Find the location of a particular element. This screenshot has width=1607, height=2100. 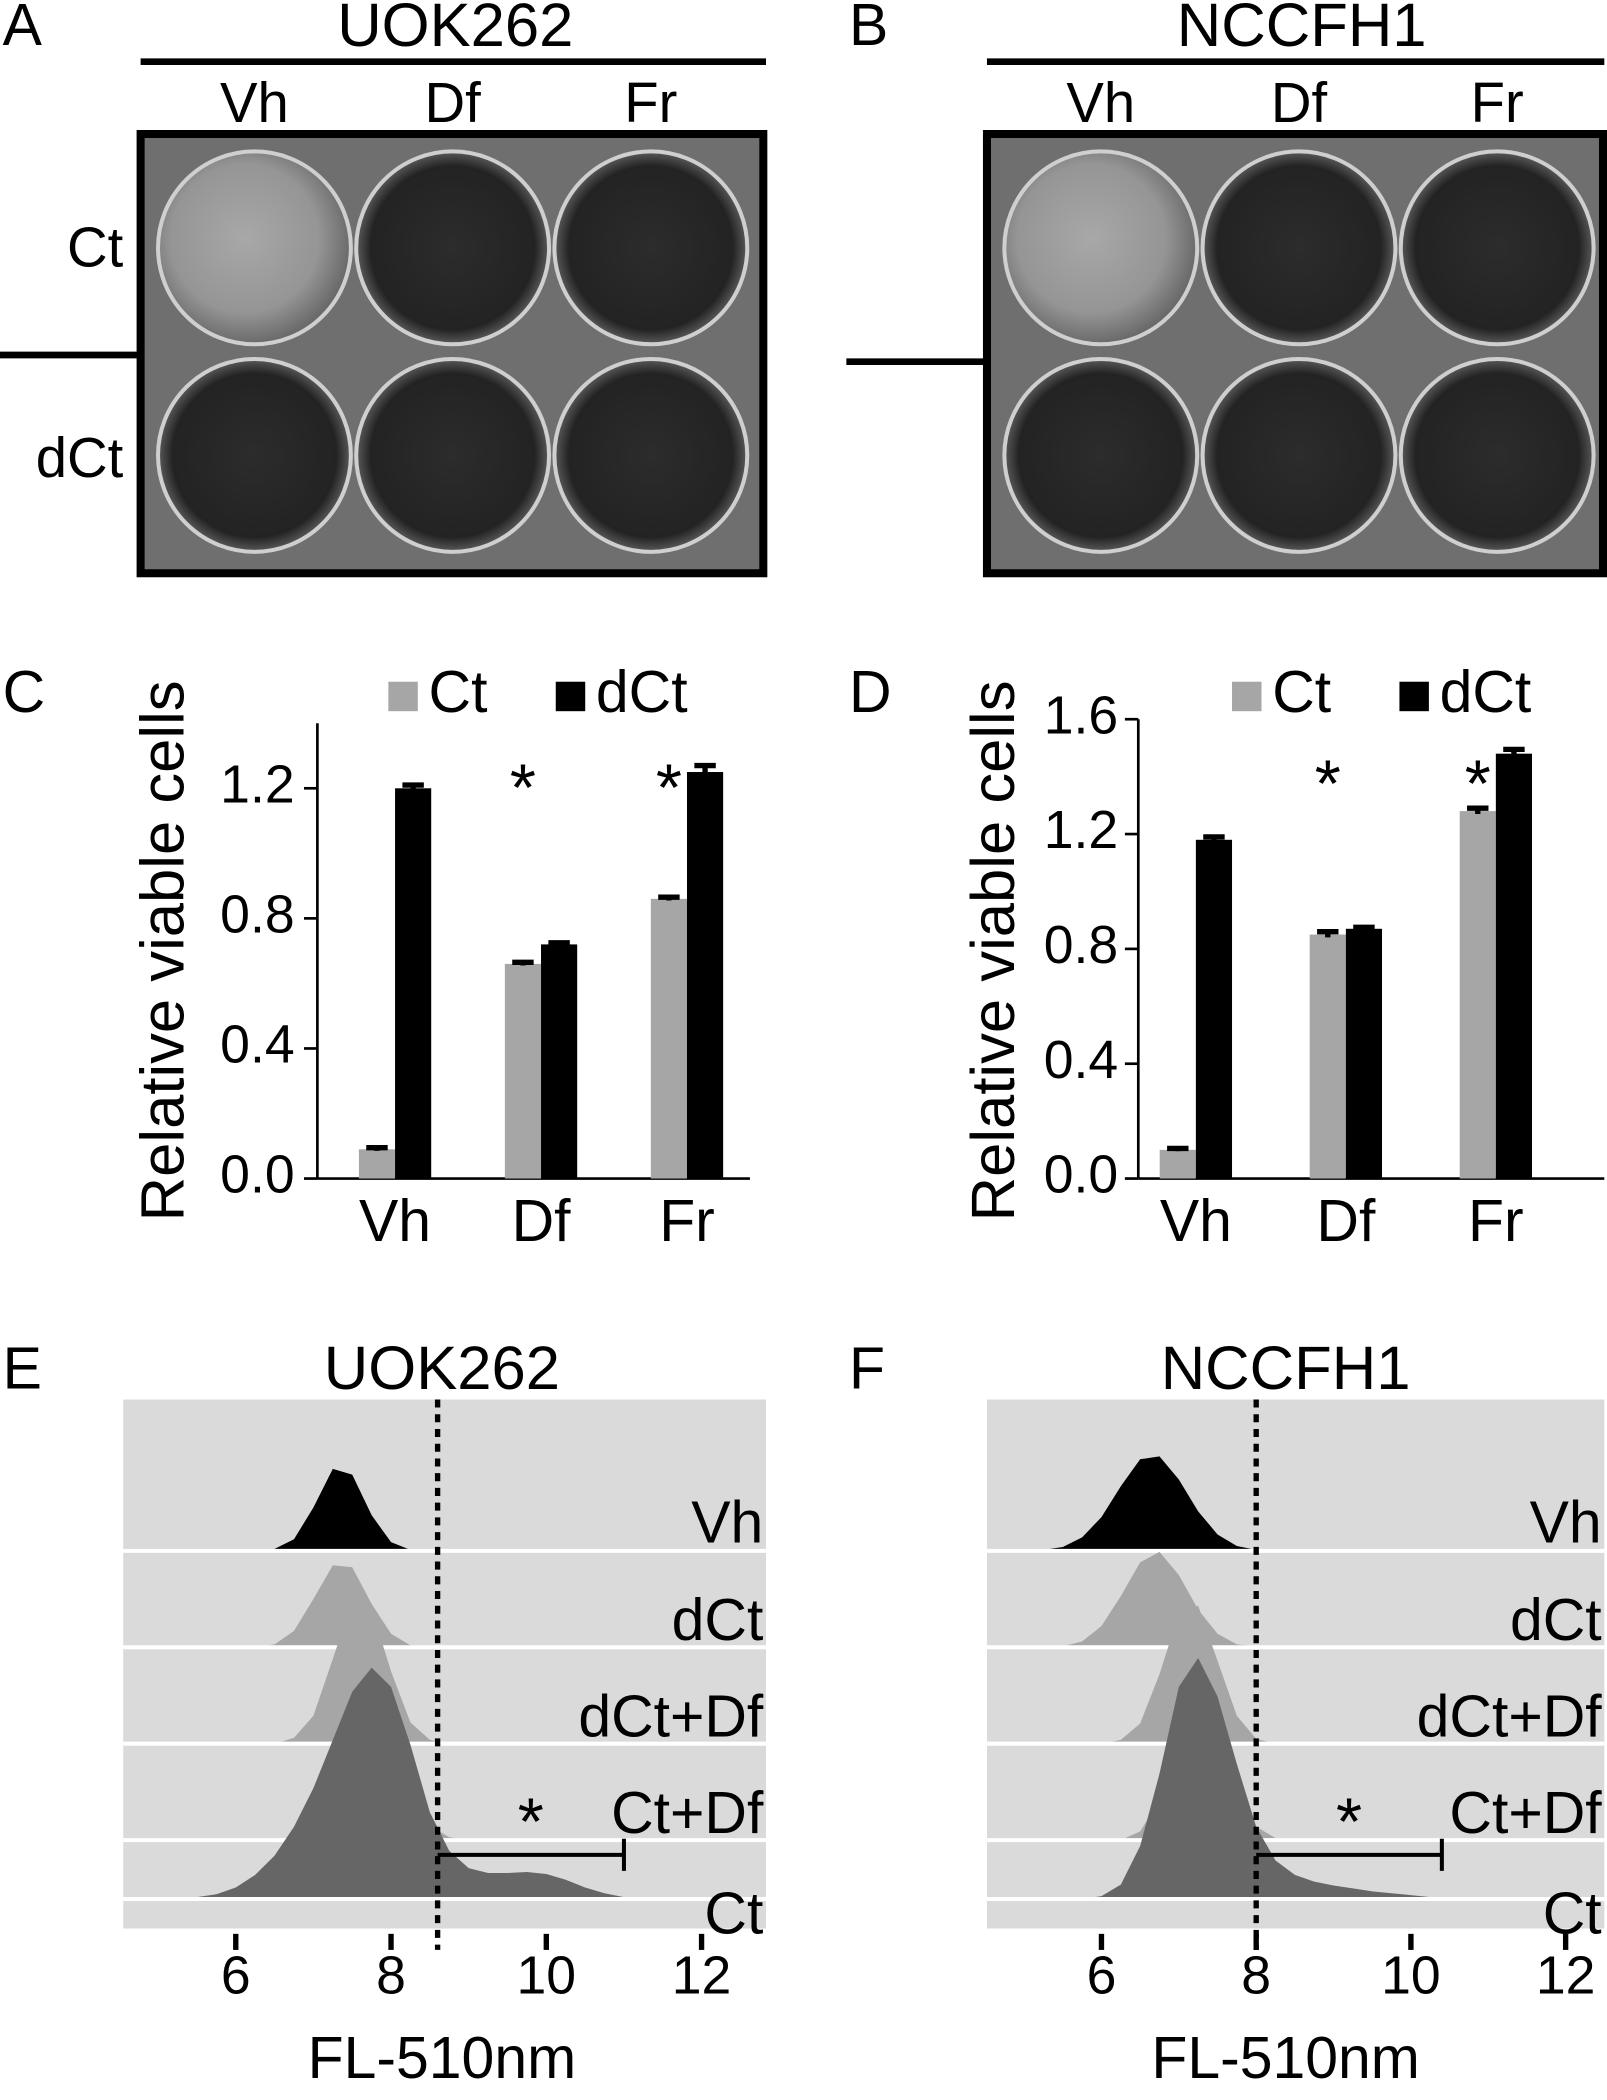

row-label: dCt is located at coordinates (80, 457).